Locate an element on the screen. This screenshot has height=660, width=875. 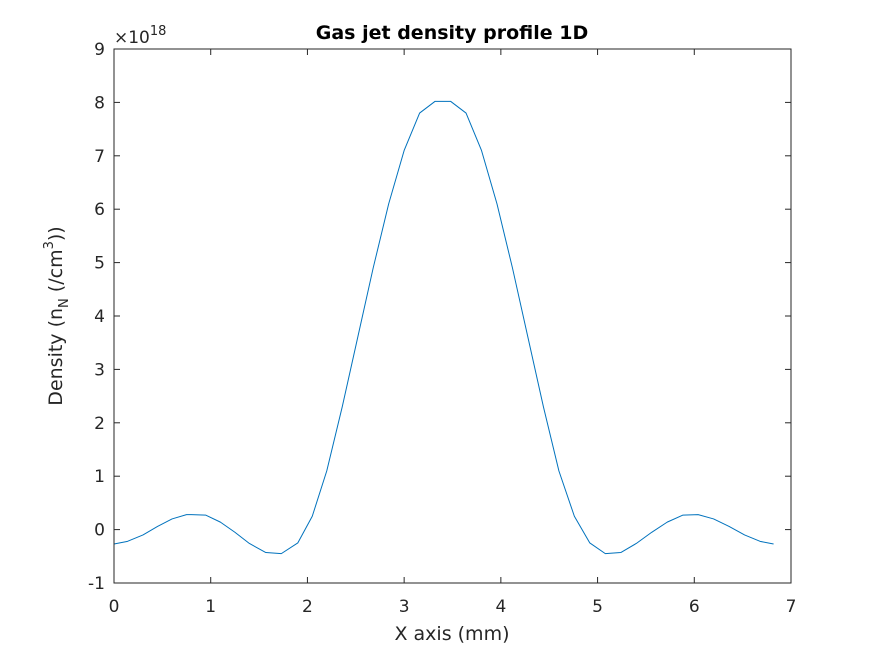
y-tick-label: 3 is located at coordinates (99, 370).